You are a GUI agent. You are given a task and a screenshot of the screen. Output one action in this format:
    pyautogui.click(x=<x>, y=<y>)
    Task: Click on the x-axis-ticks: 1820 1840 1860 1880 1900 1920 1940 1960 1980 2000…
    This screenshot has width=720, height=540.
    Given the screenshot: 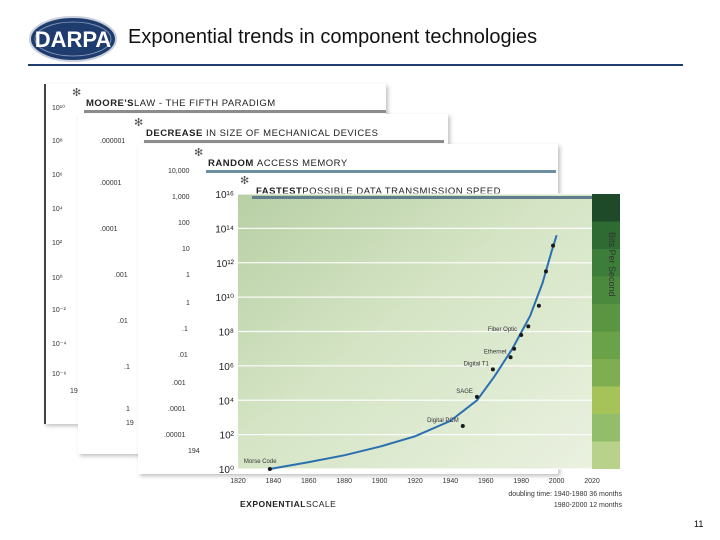 What is the action you would take?
    pyautogui.click(x=415, y=481)
    